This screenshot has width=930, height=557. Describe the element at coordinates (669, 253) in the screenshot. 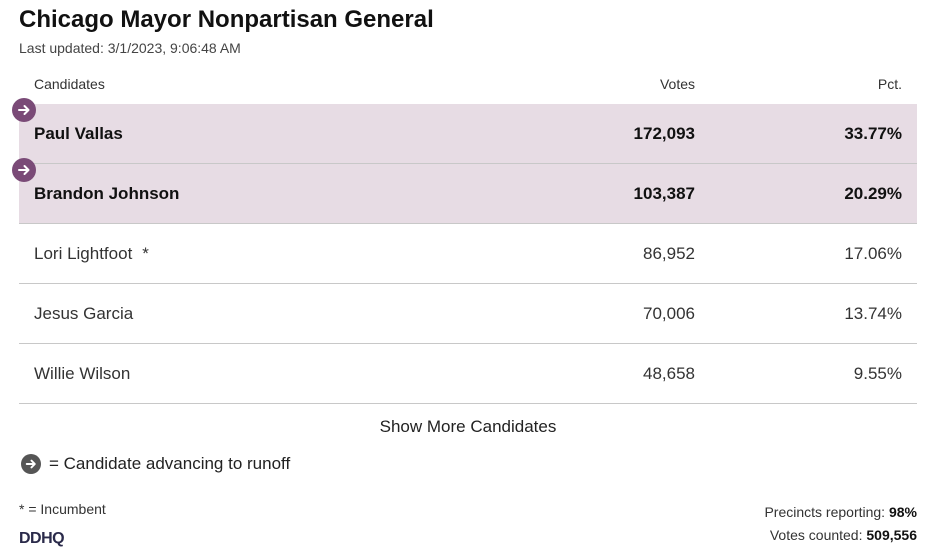

I see `candidate-votes: 86,952` at that location.